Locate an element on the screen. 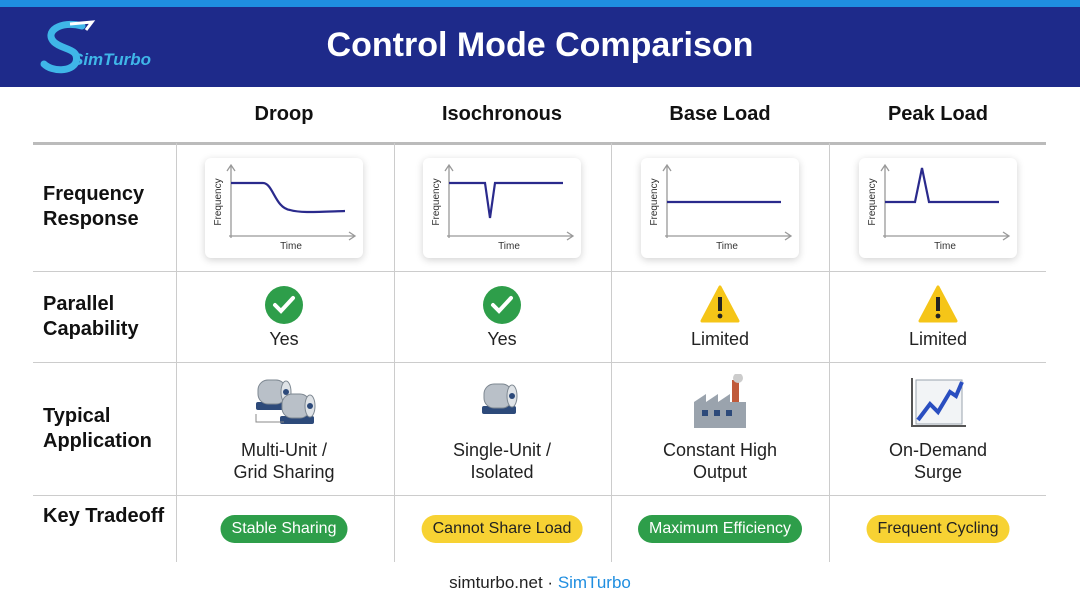  application-text: Single-Unit / is located at coordinates (502, 450).